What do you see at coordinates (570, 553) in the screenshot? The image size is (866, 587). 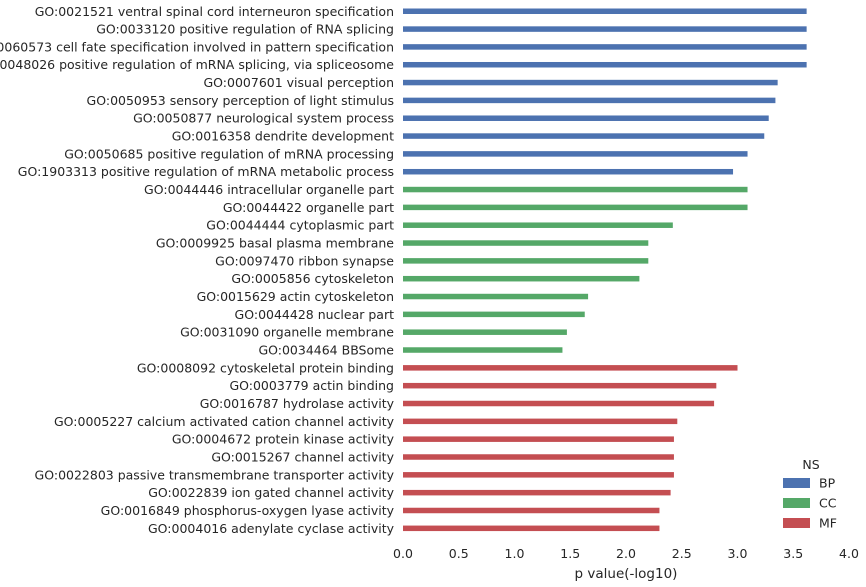 I see `x-tick-label: 1.5` at bounding box center [570, 553].